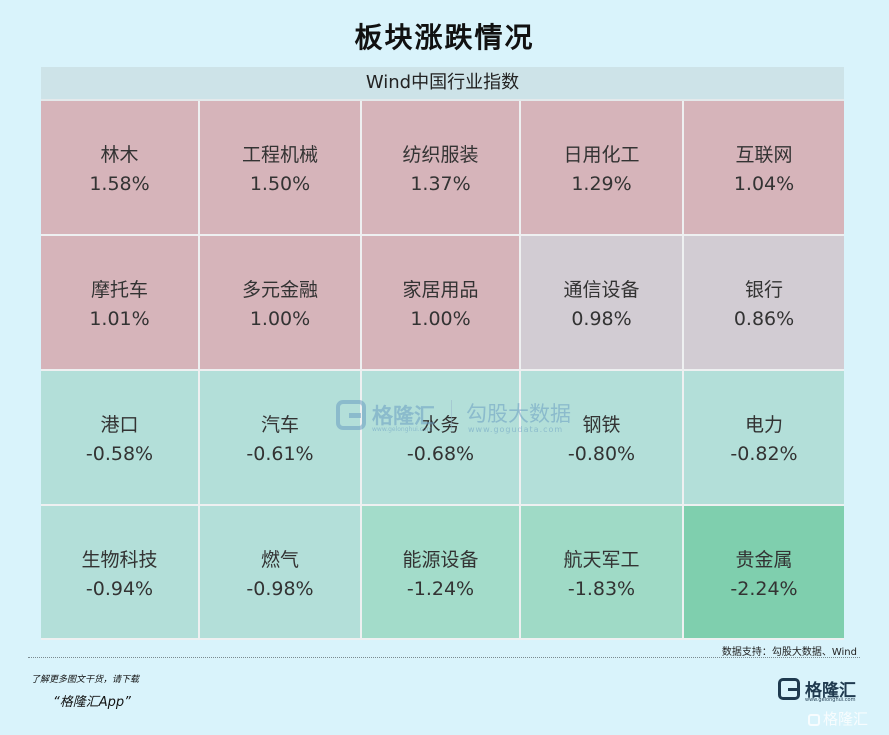  Describe the element at coordinates (119, 572) in the screenshot. I see `sector-cell: 生物科技 -0.94%` at that location.